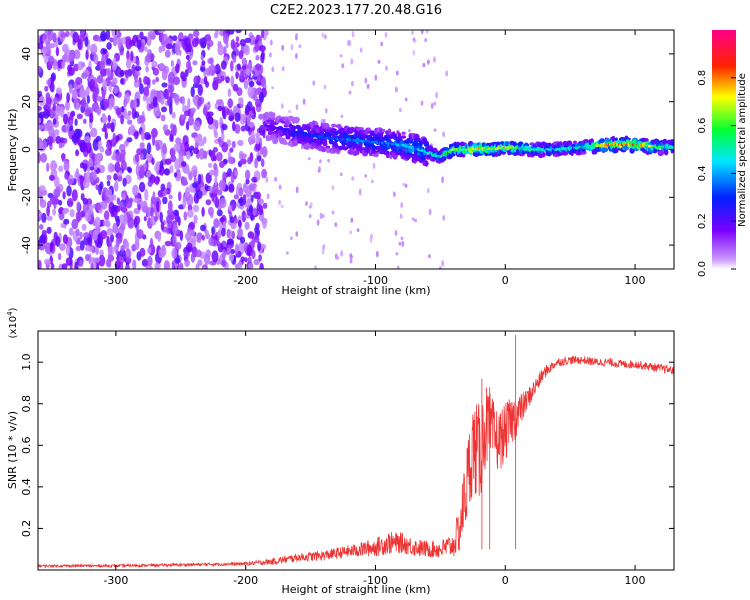 The height and width of the screenshot is (600, 750). I want to click on spectrogram-y-tick-label: -20, so click(26, 197).